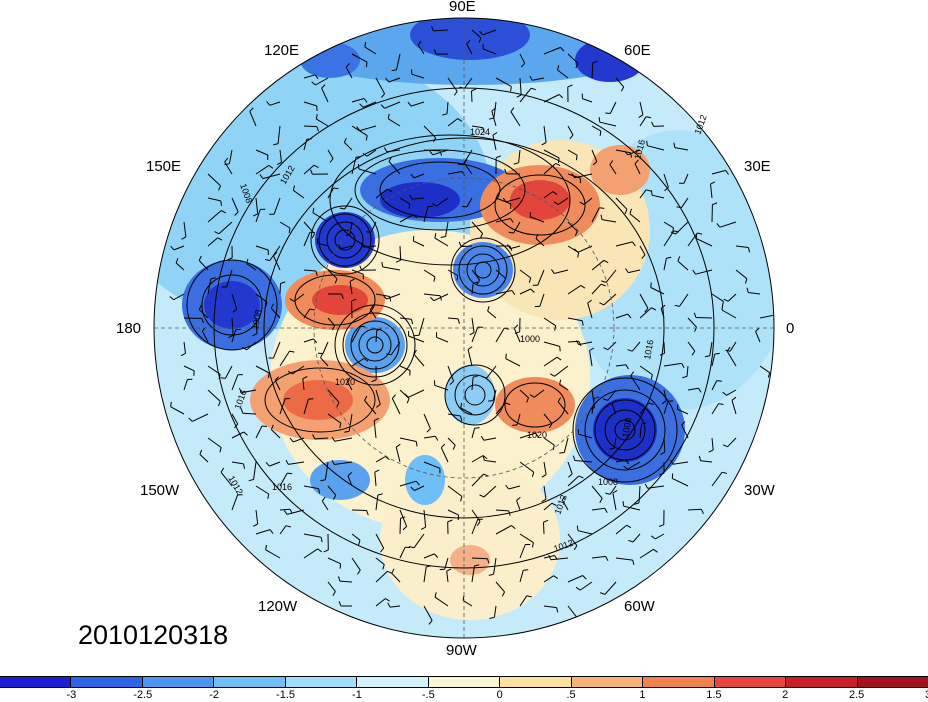 This screenshot has width=928, height=702. Describe the element at coordinates (286, 695) in the screenshot. I see `colorbar-tick-label: -1.5` at that location.